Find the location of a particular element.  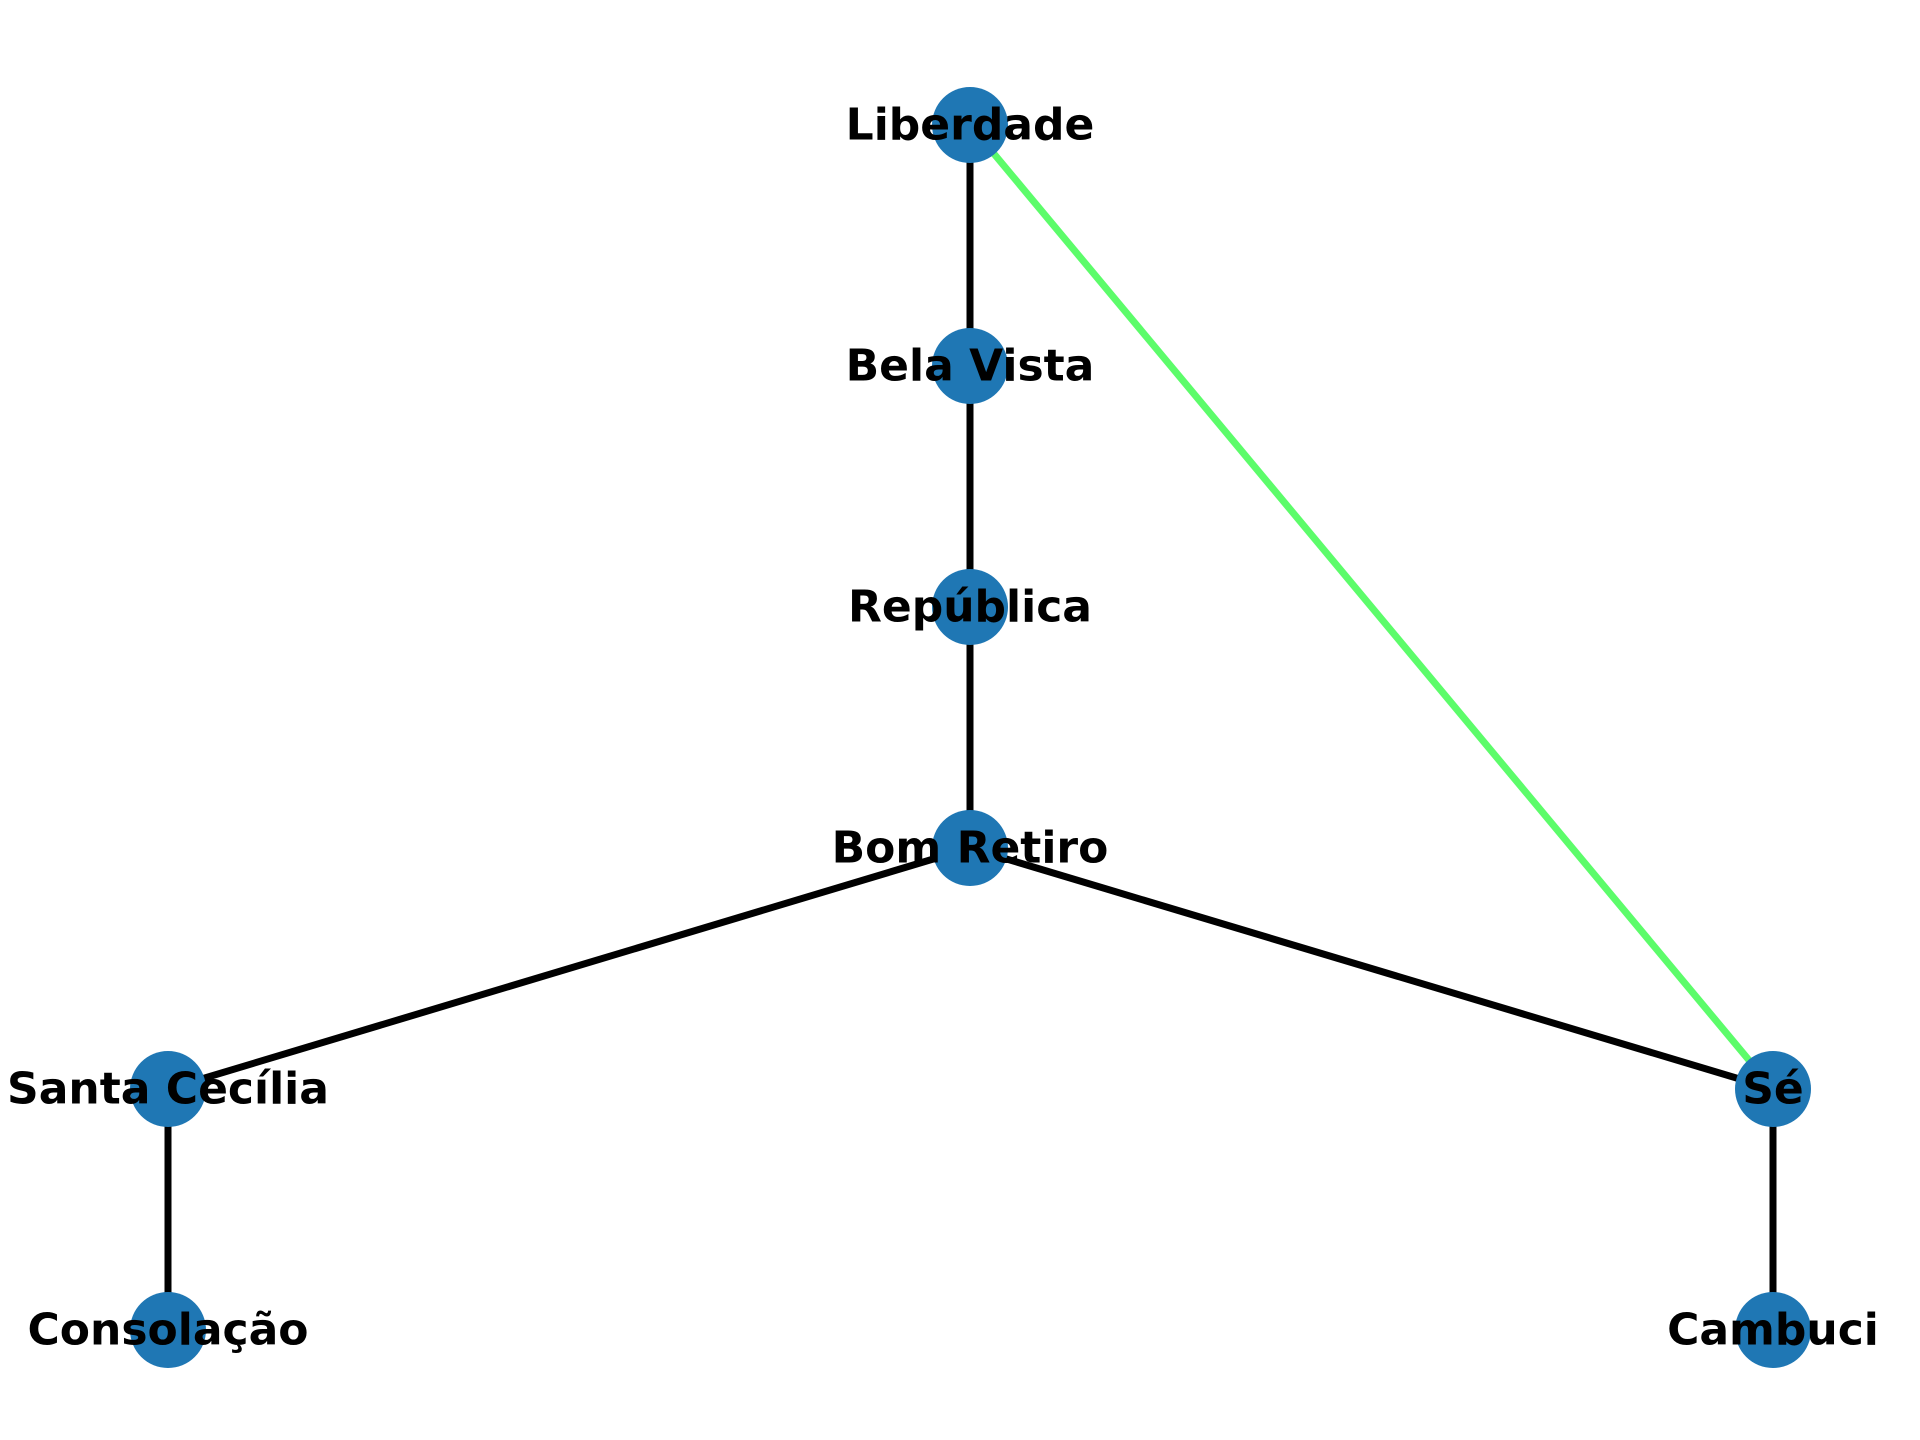

node-label-liberdade: Liberdade is located at coordinates (970, 125).